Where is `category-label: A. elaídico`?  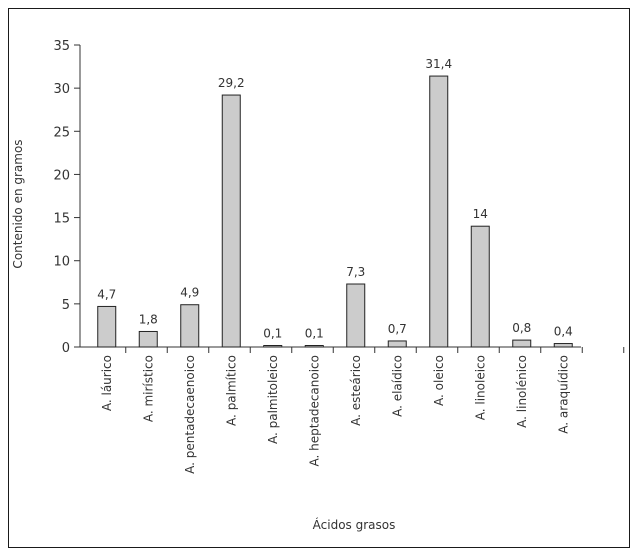 category-label: A. elaídico is located at coordinates (397, 386).